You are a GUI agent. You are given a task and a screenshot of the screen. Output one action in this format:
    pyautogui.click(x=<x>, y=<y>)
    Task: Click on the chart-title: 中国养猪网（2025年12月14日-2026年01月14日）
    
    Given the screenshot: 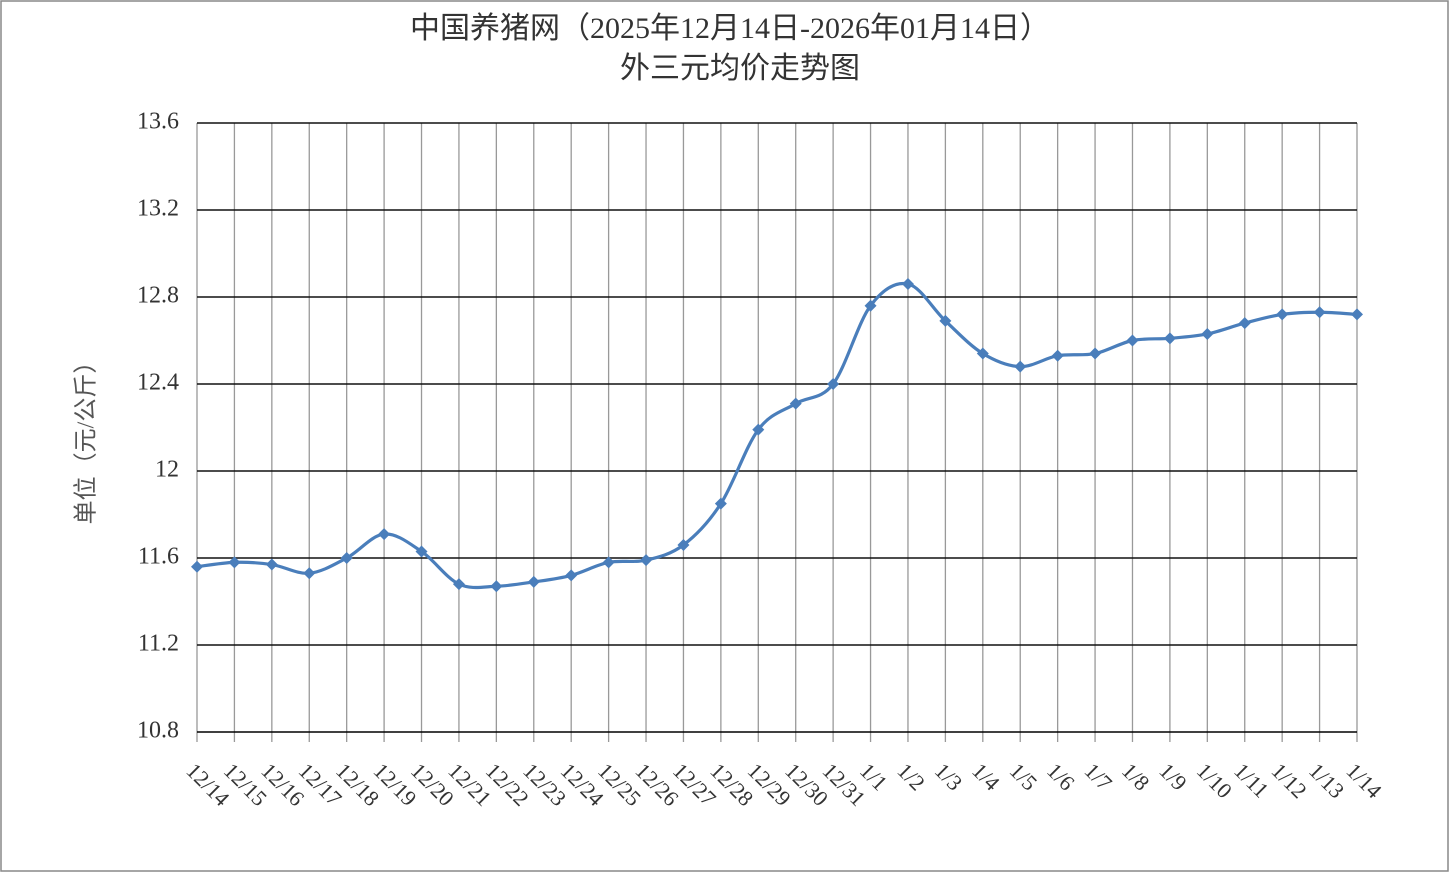 What is the action you would take?
    pyautogui.click(x=730, y=28)
    